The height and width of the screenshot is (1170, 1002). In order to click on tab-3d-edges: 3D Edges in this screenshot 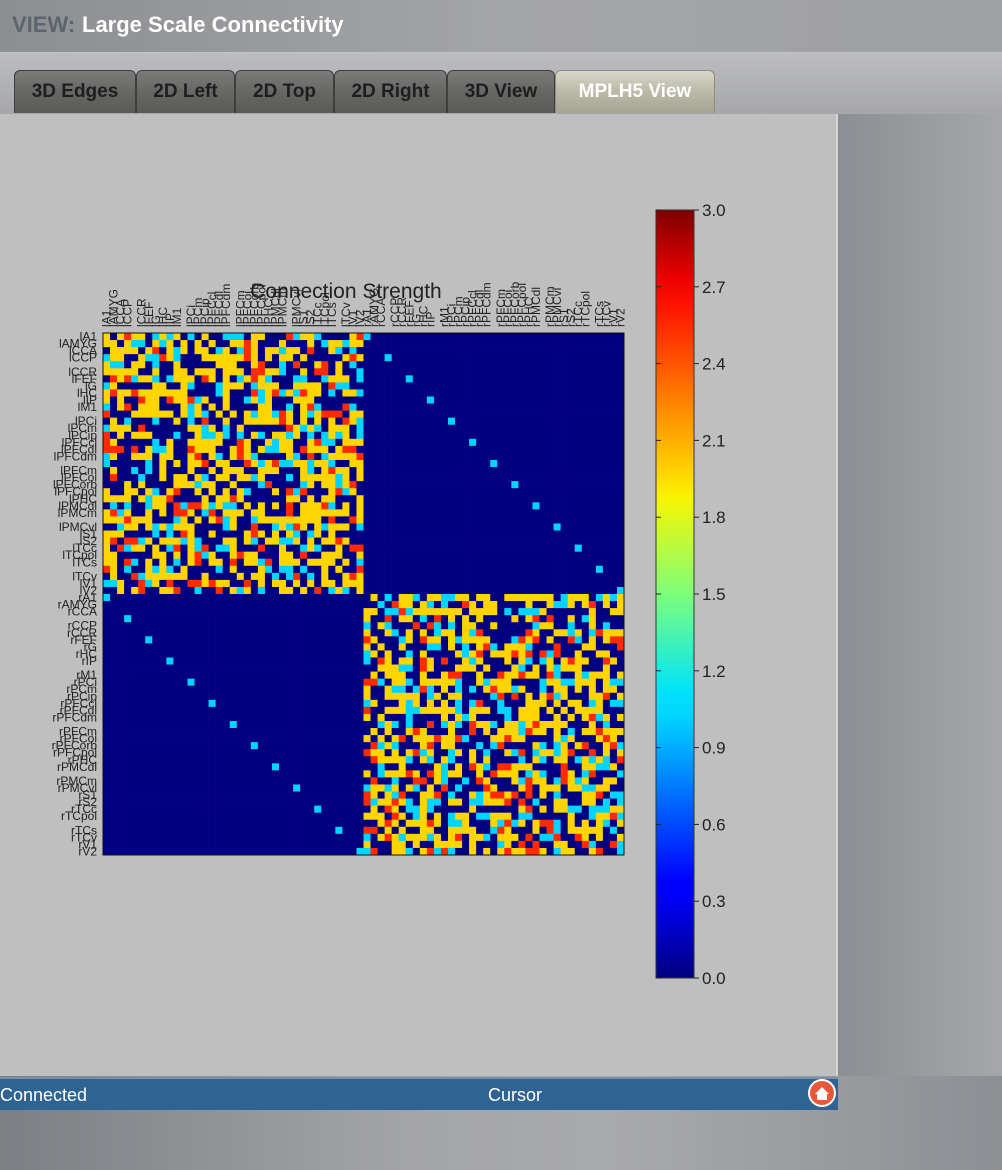, I will do `click(75, 91)`.